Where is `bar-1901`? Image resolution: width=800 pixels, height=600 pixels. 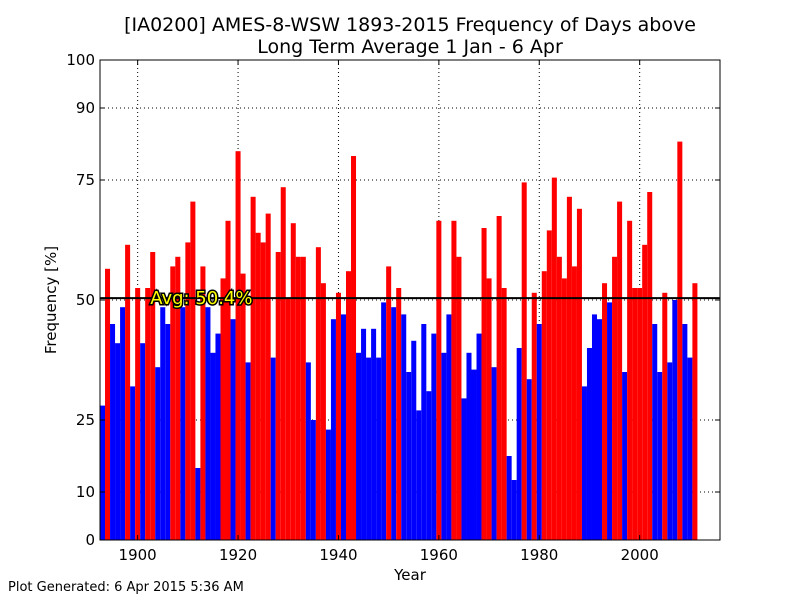
bar-1901 is located at coordinates (143, 441).